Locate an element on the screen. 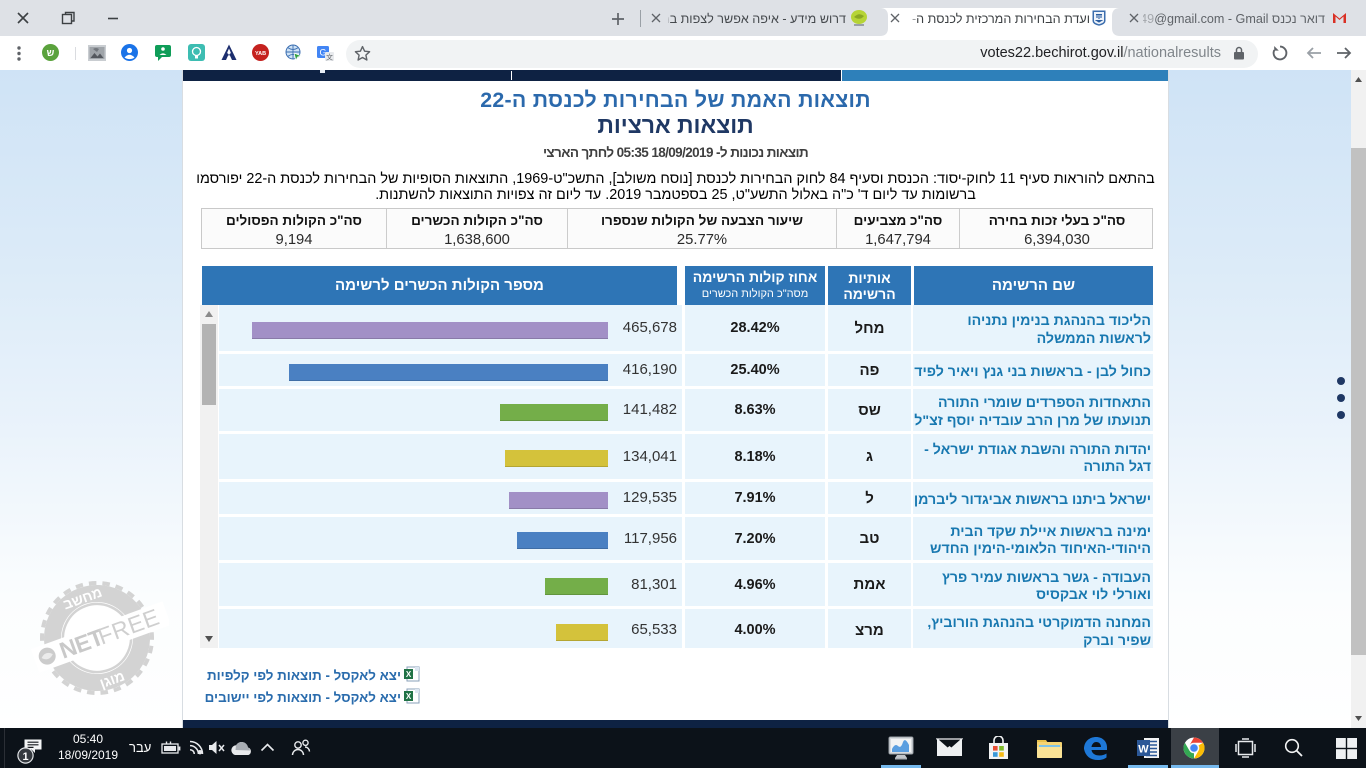 This screenshot has height=768, width=1366. svg-text: 1 is located at coordinates (25, 757).